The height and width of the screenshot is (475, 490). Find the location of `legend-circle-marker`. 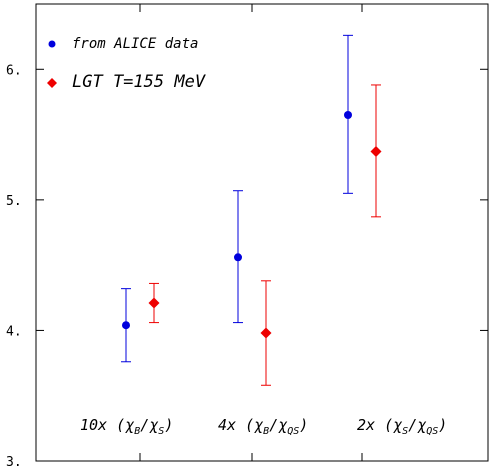

legend-circle-marker is located at coordinates (52, 44).